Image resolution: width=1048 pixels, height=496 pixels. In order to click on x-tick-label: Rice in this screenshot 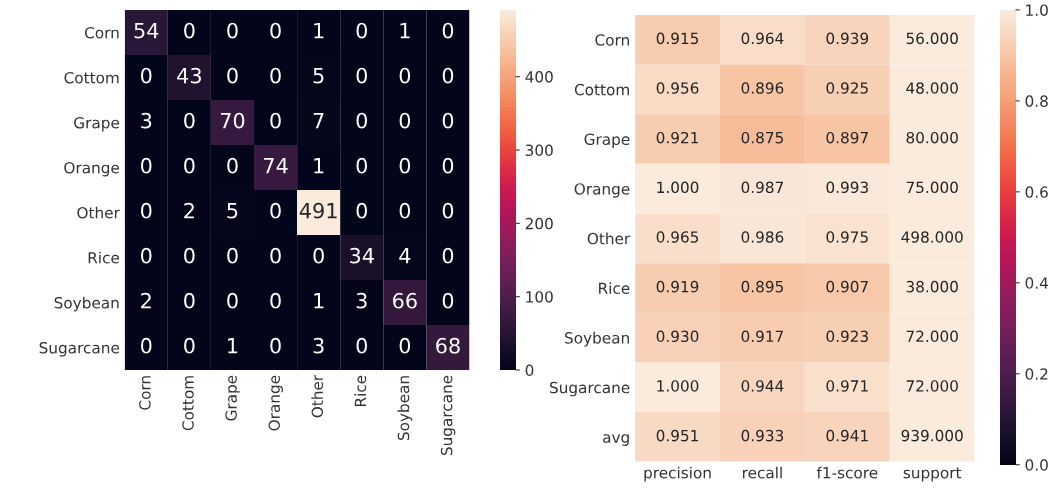, I will do `click(360, 391)`.